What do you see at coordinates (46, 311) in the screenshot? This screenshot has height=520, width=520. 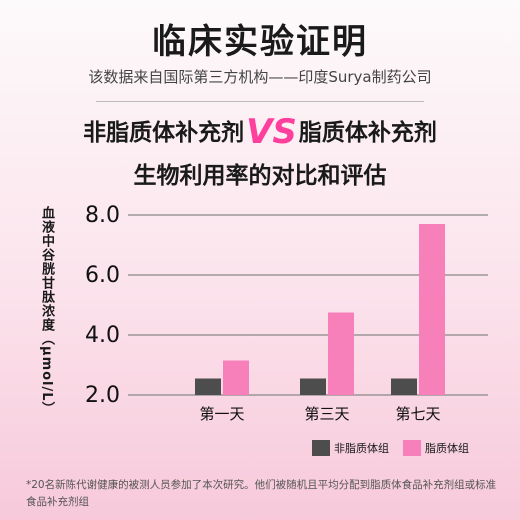 I see `y-axis-label: 血液中谷胱甘肽浓度（μmol/L）` at bounding box center [46, 311].